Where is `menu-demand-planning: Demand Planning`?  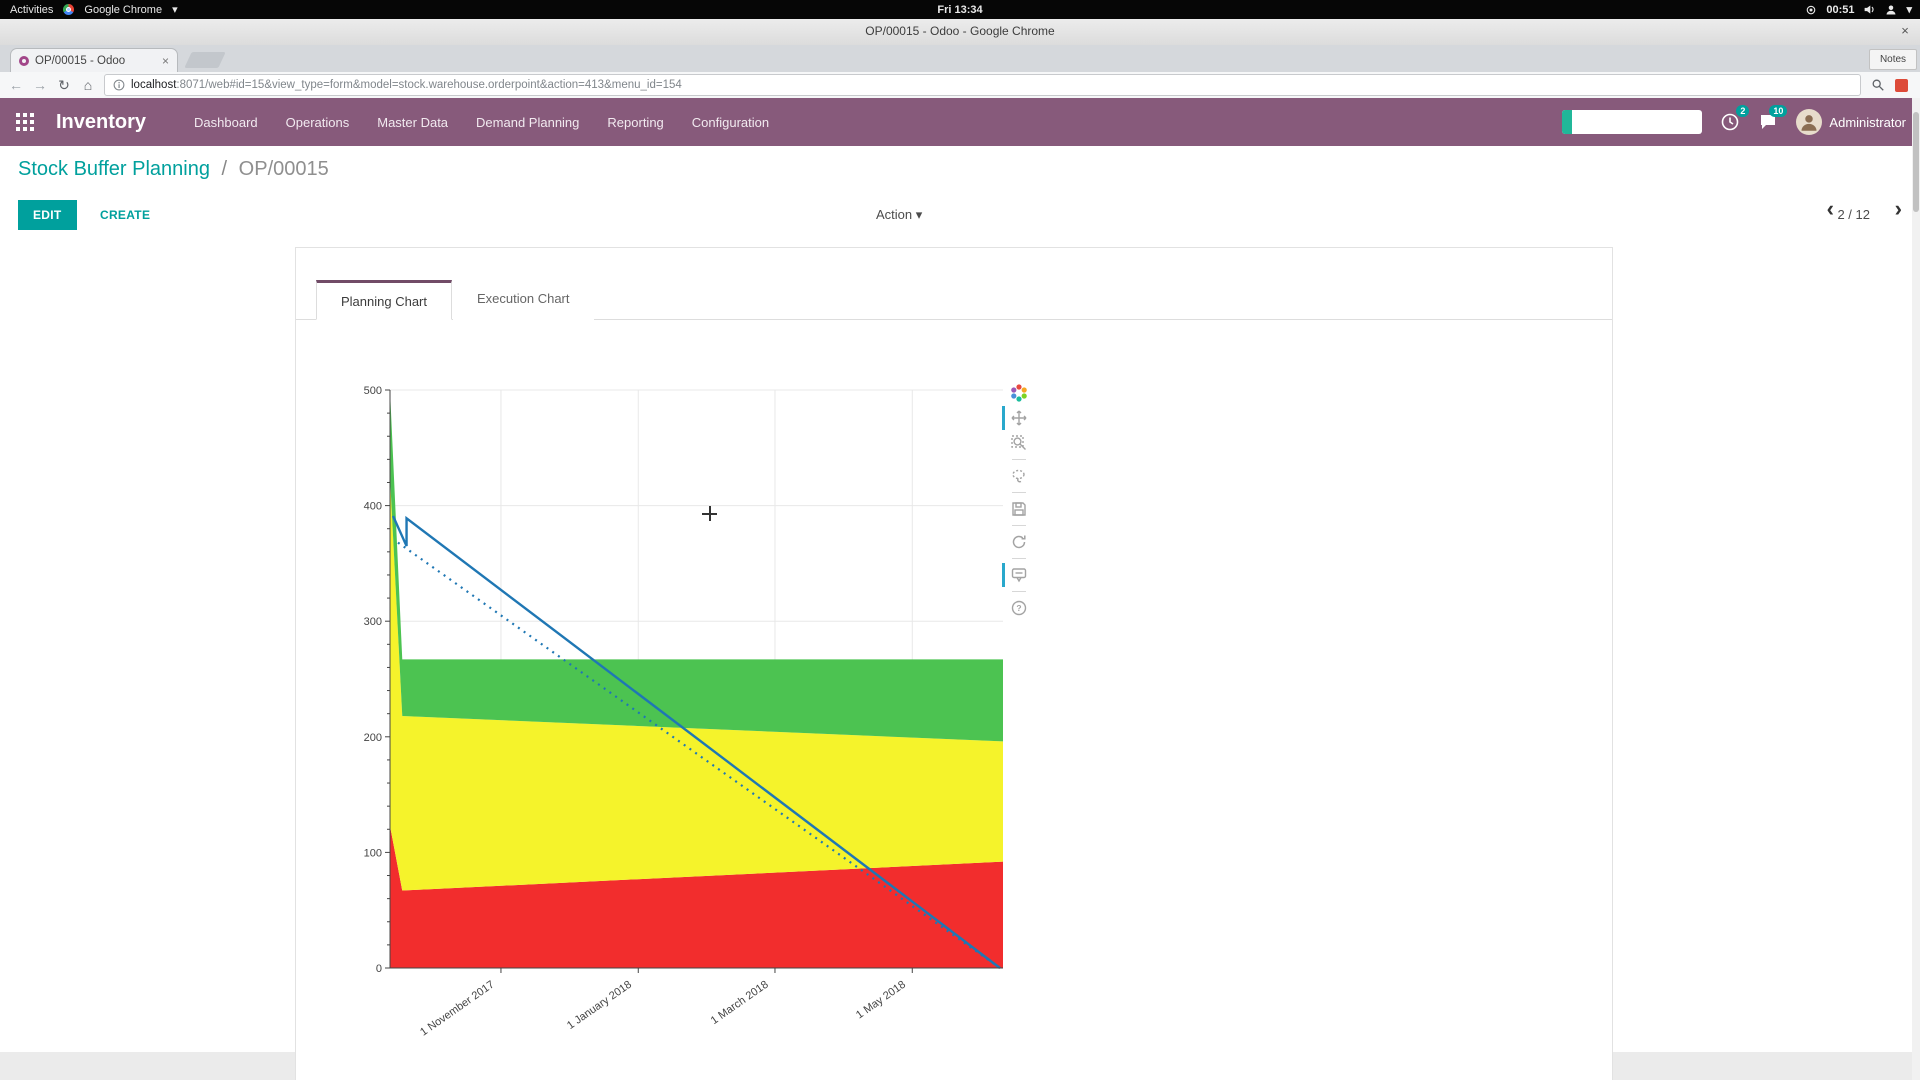 menu-demand-planning: Demand Planning is located at coordinates (528, 122).